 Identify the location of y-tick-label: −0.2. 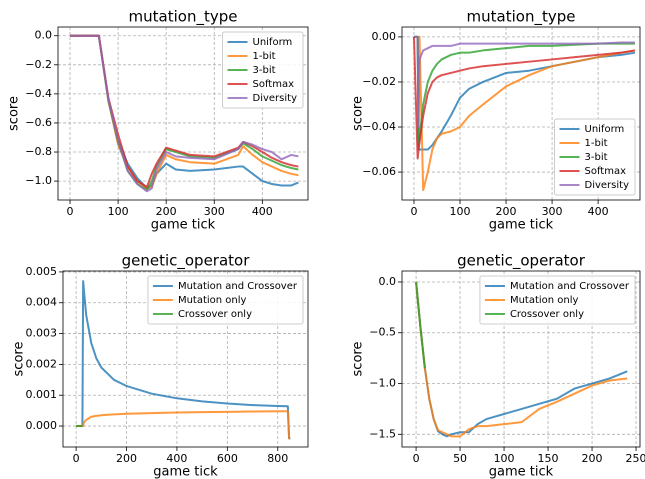
(38, 64).